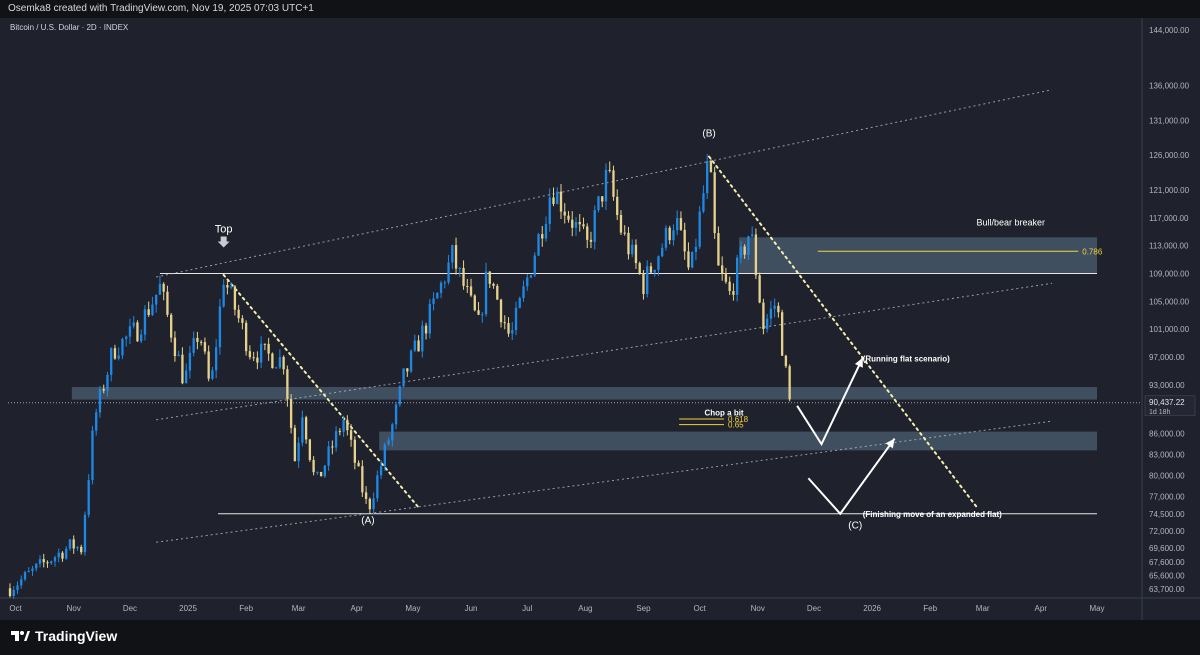  What do you see at coordinates (906, 358) in the screenshot?
I see `annotation-label: (Running flat scenario)` at bounding box center [906, 358].